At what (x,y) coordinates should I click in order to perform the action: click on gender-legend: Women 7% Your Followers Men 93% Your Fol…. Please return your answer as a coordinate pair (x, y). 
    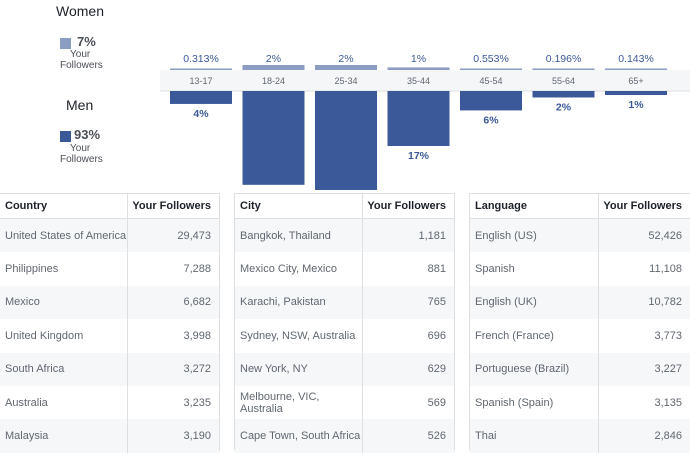
    Looking at the image, I should click on (80, 95).